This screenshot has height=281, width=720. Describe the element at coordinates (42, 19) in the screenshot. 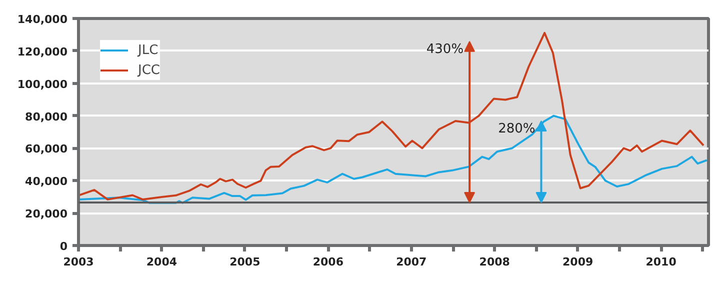

I see `y-tick-label: 140,000` at that location.